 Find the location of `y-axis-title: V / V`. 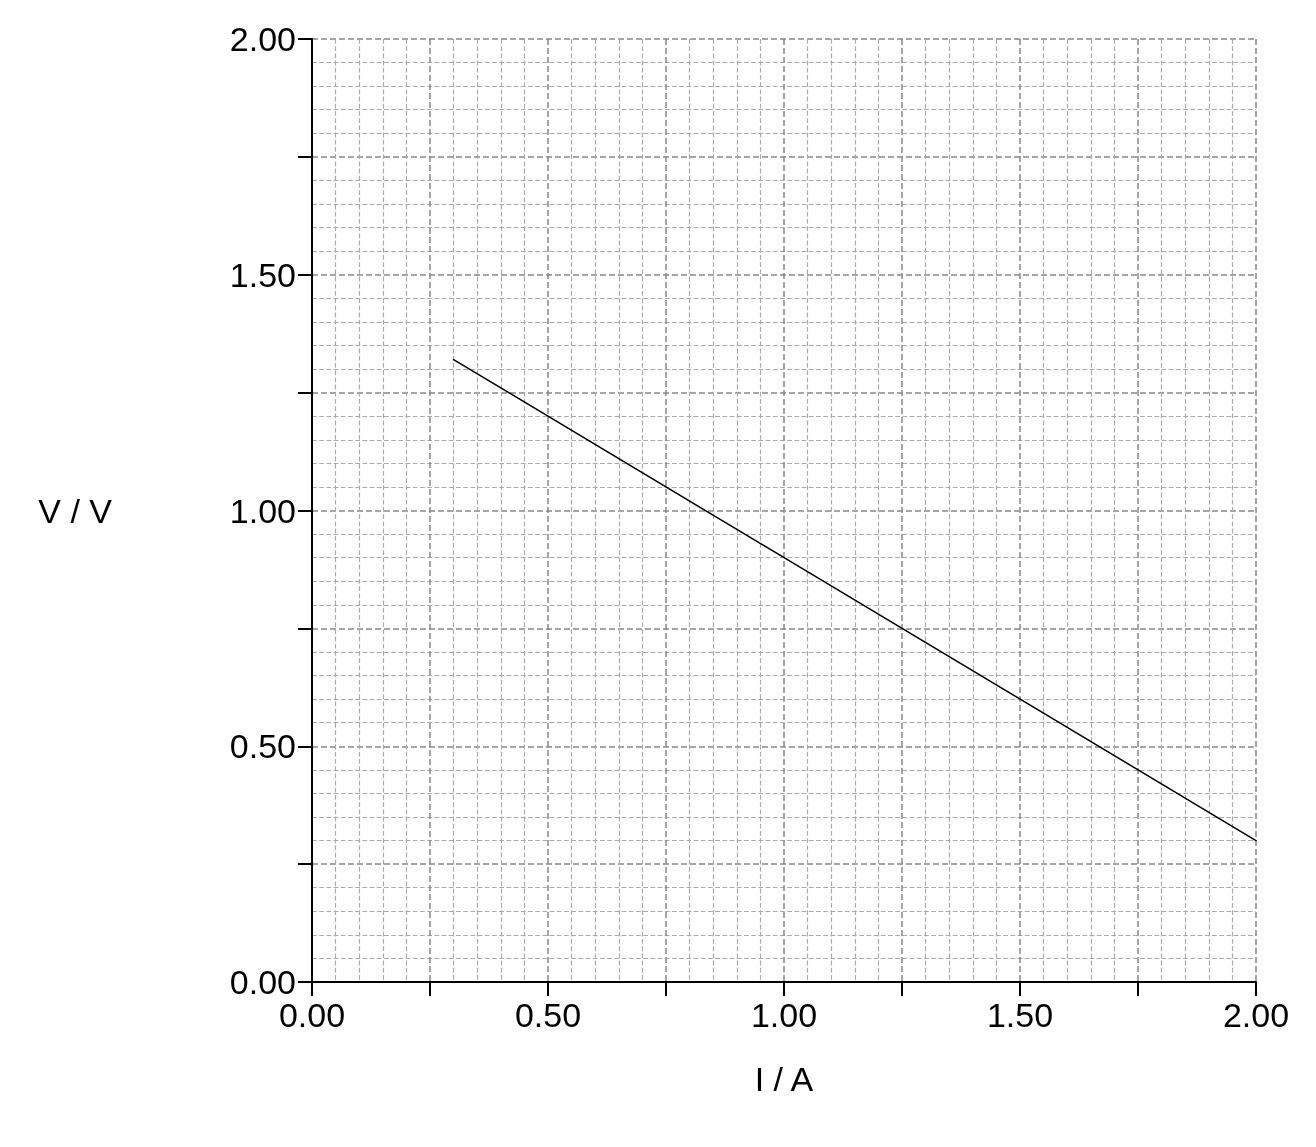

y-axis-title: V / V is located at coordinates (75, 510).